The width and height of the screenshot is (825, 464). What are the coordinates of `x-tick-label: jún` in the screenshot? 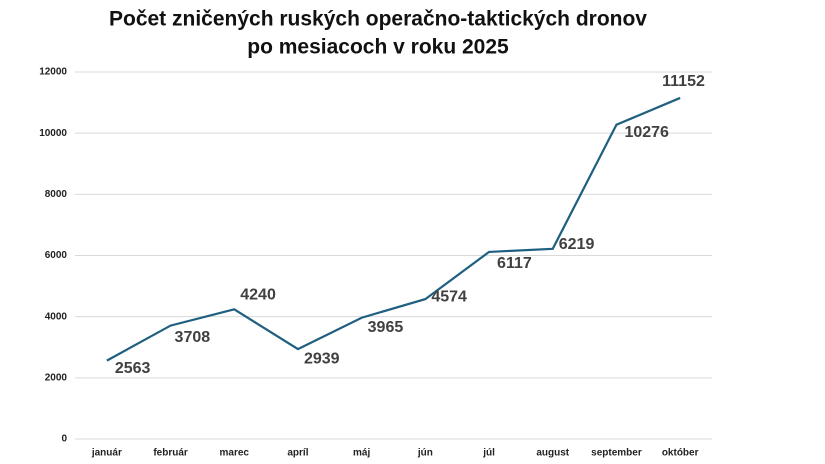 It's located at (425, 453).